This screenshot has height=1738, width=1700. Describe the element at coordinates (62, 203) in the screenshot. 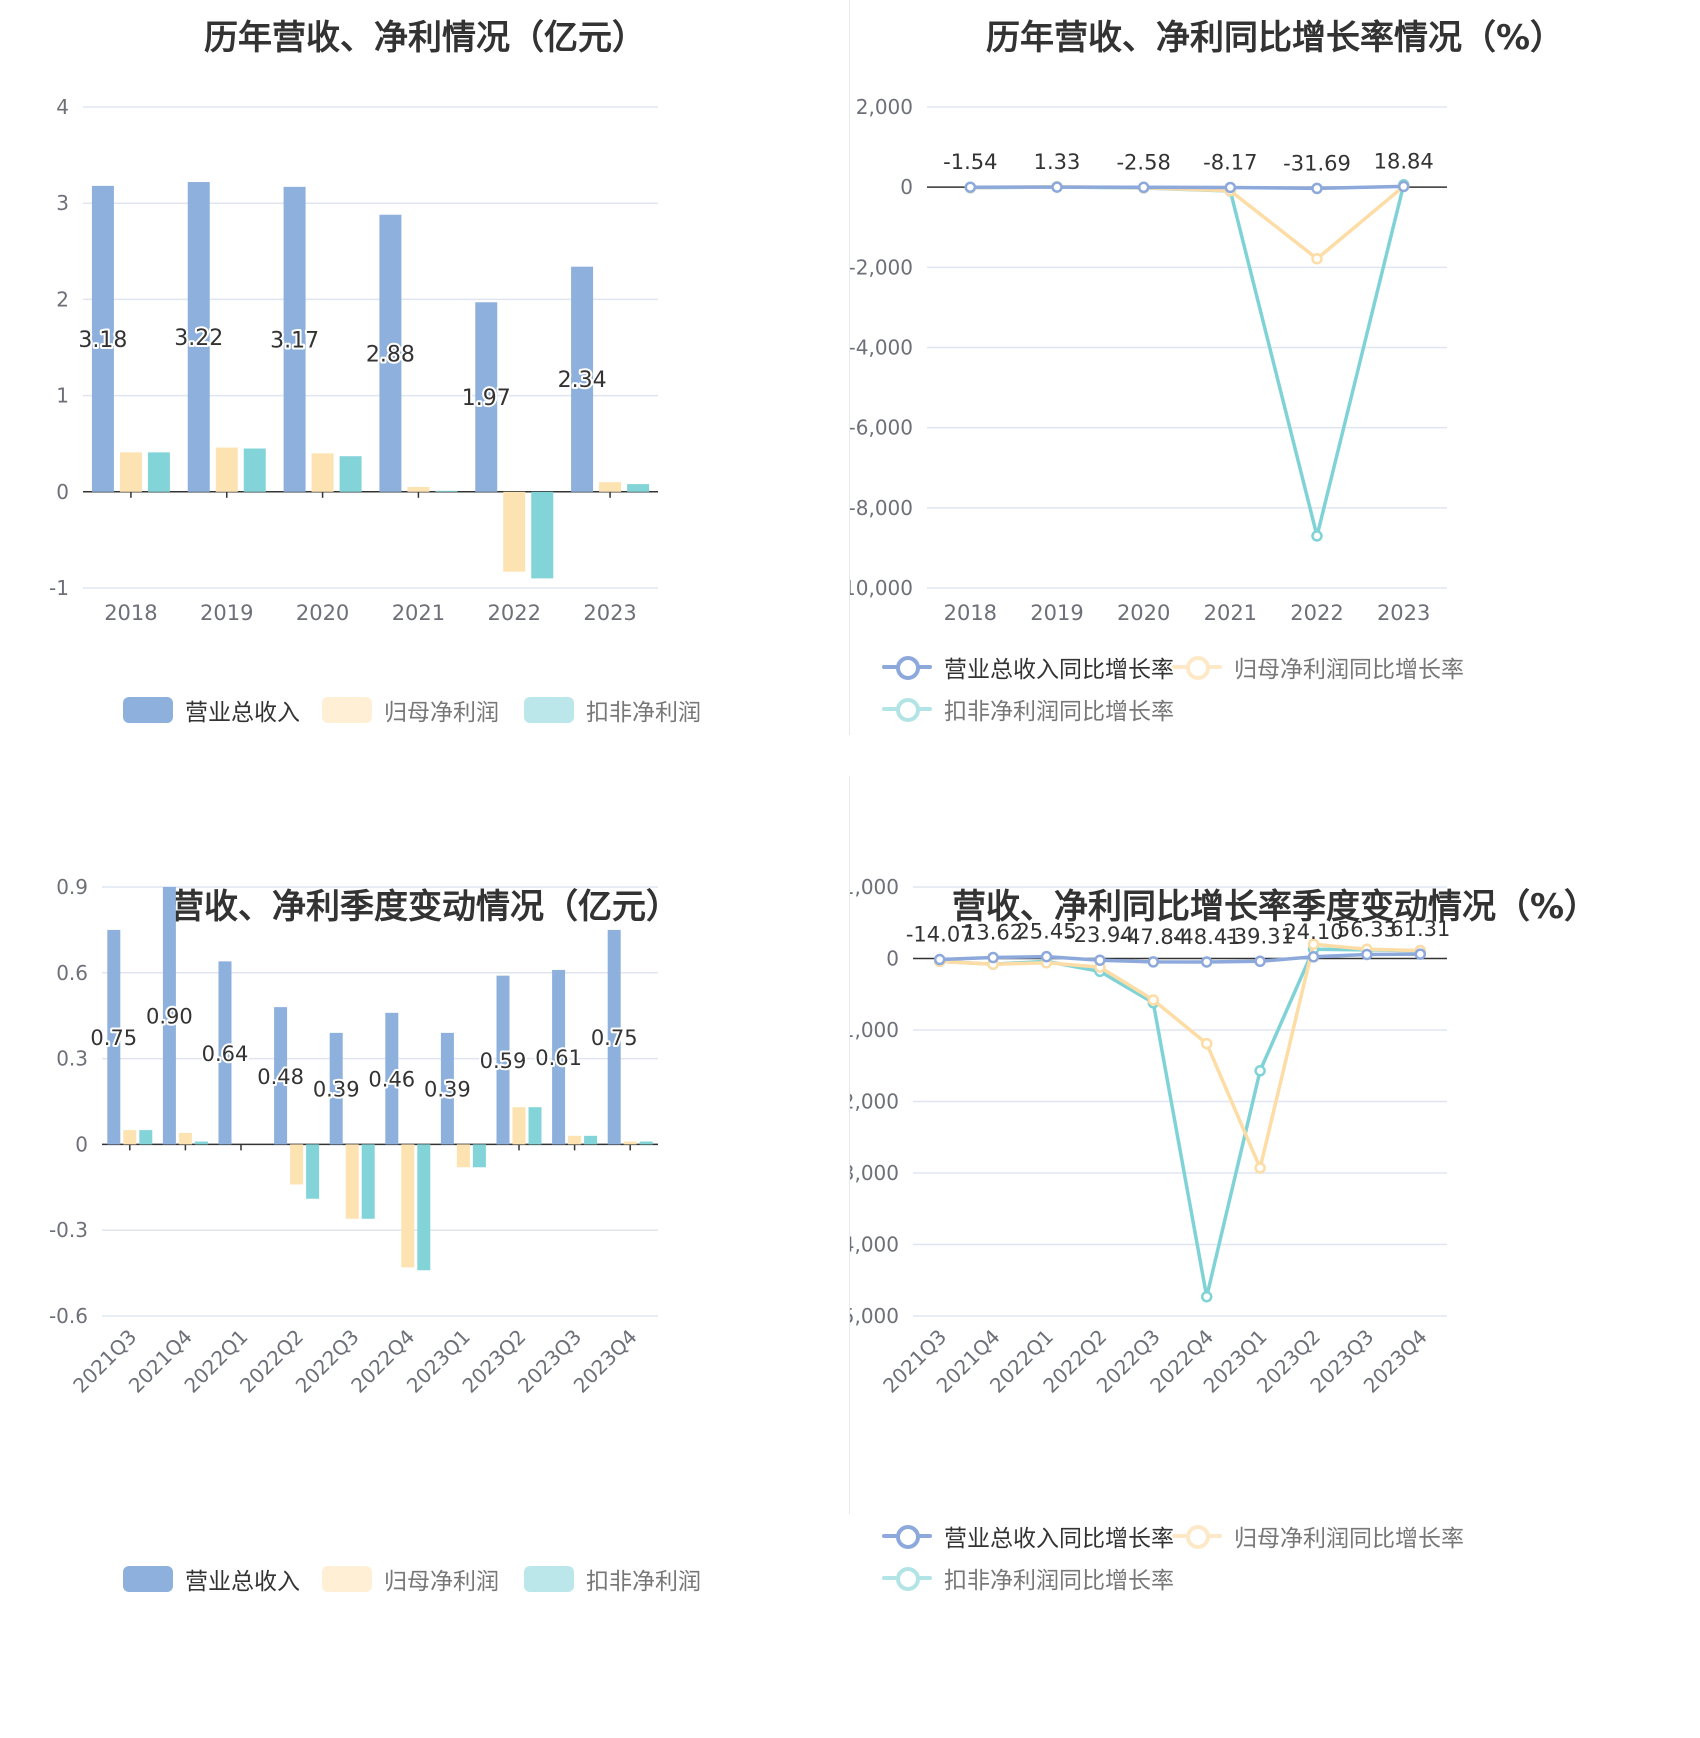

I see `y-tick-label: 3` at that location.